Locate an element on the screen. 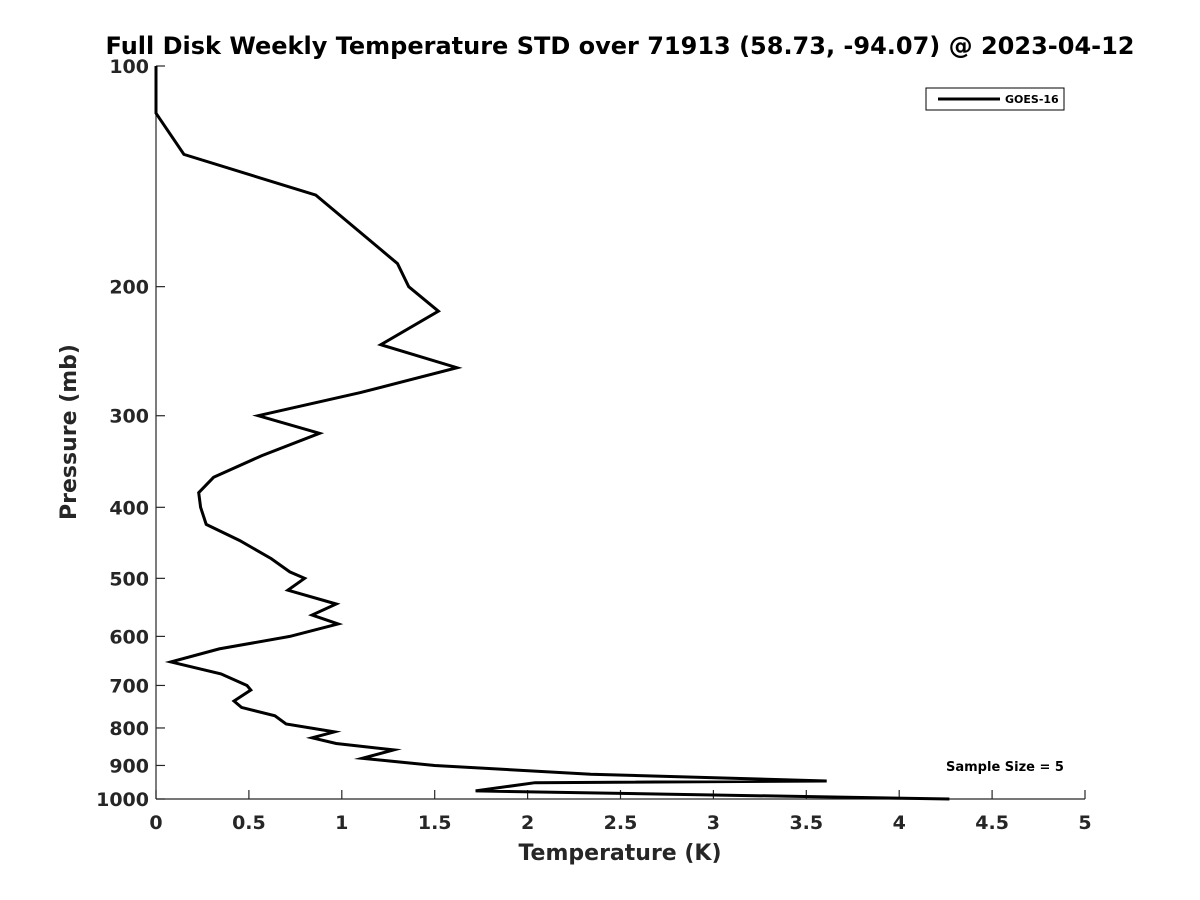 This screenshot has height=900, width=1200. x-tick-label: 3.5 is located at coordinates (806, 823).